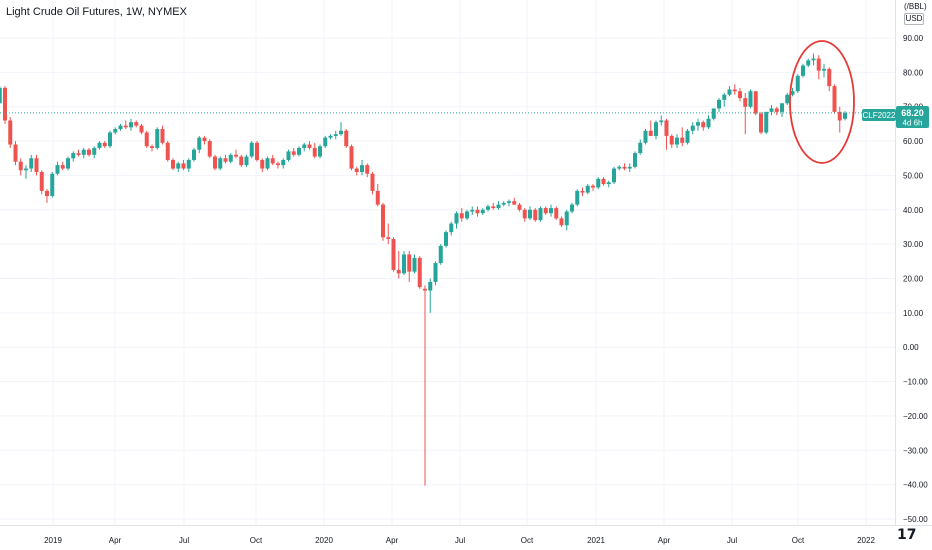 The height and width of the screenshot is (550, 932). Describe the element at coordinates (912, 123) in the screenshot. I see `price-label-countdown: 4d 6h` at that location.